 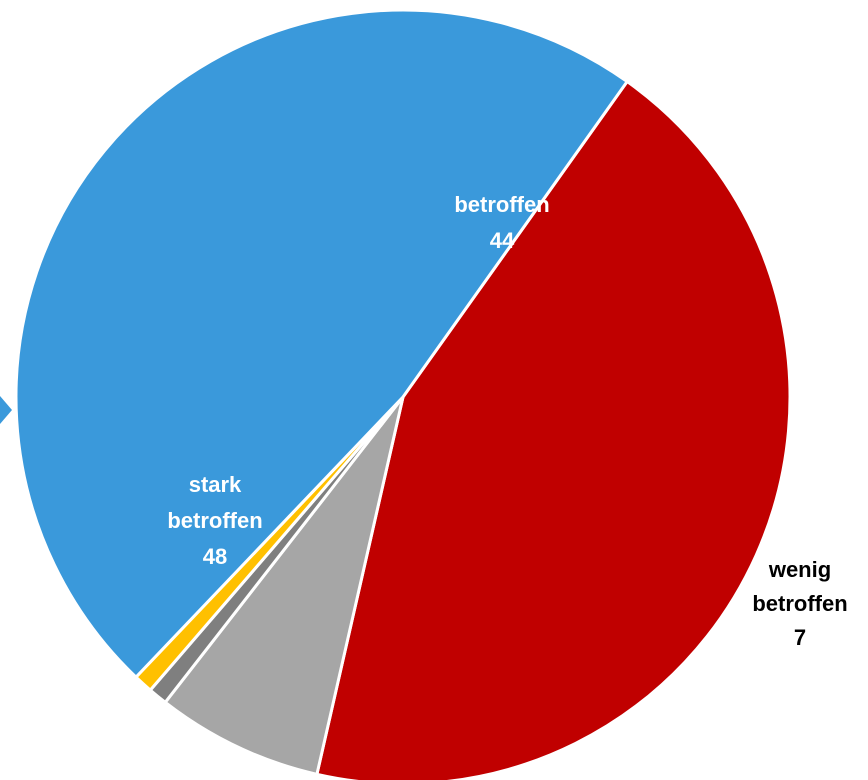 I want to click on slice-value-label: 44, so click(x=502, y=240).